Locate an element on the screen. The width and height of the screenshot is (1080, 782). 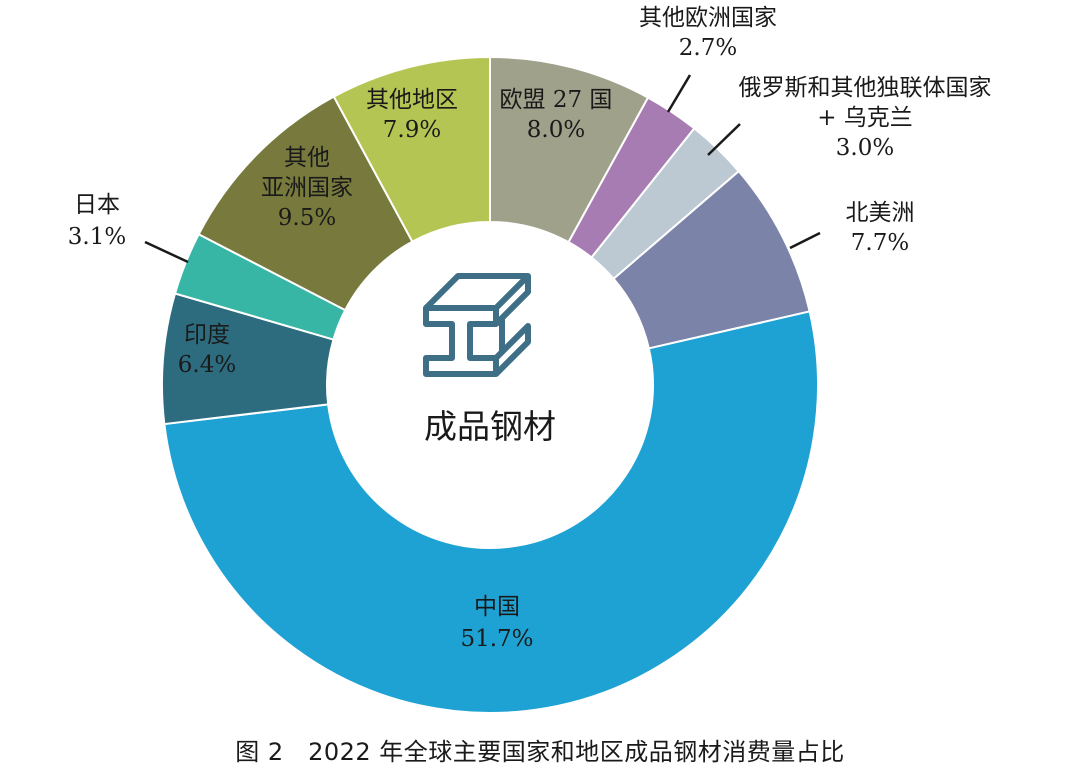
slice-label-0: 欧盟 27 国 8.0% is located at coordinates (556, 115).